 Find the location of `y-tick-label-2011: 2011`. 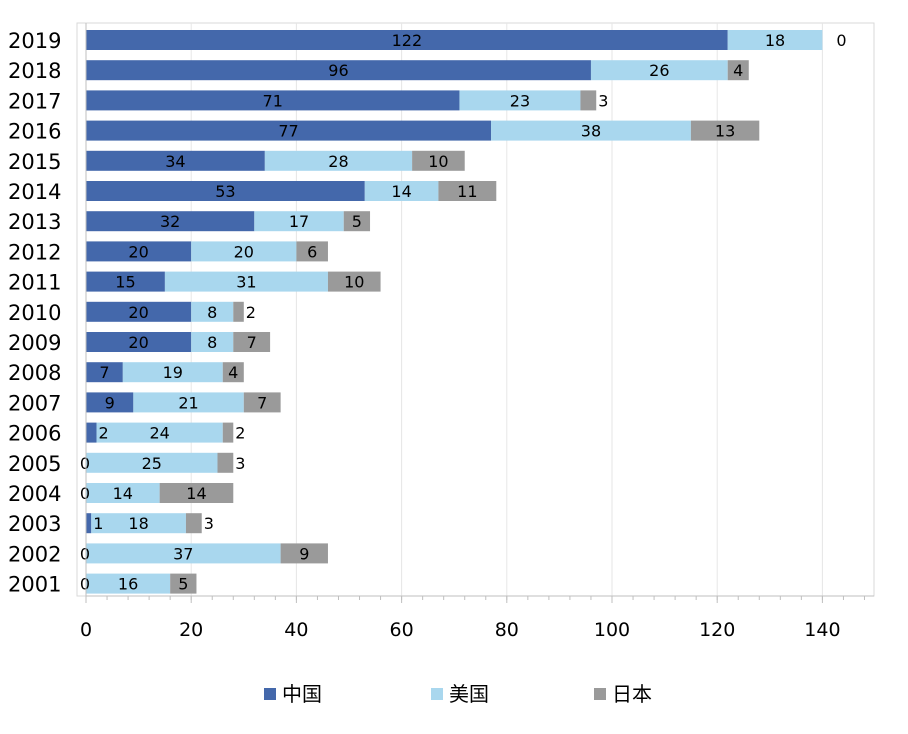

y-tick-label-2011: 2011 is located at coordinates (34, 283).